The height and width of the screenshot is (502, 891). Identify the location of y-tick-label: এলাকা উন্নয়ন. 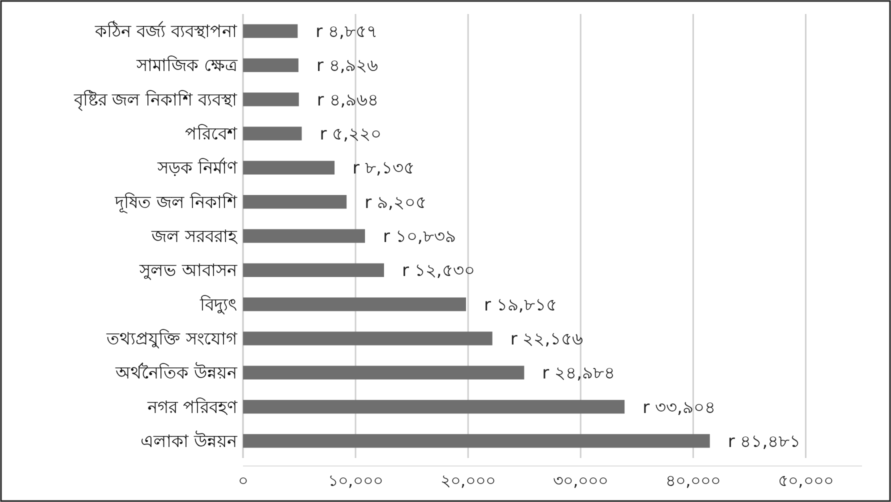
(189, 441).